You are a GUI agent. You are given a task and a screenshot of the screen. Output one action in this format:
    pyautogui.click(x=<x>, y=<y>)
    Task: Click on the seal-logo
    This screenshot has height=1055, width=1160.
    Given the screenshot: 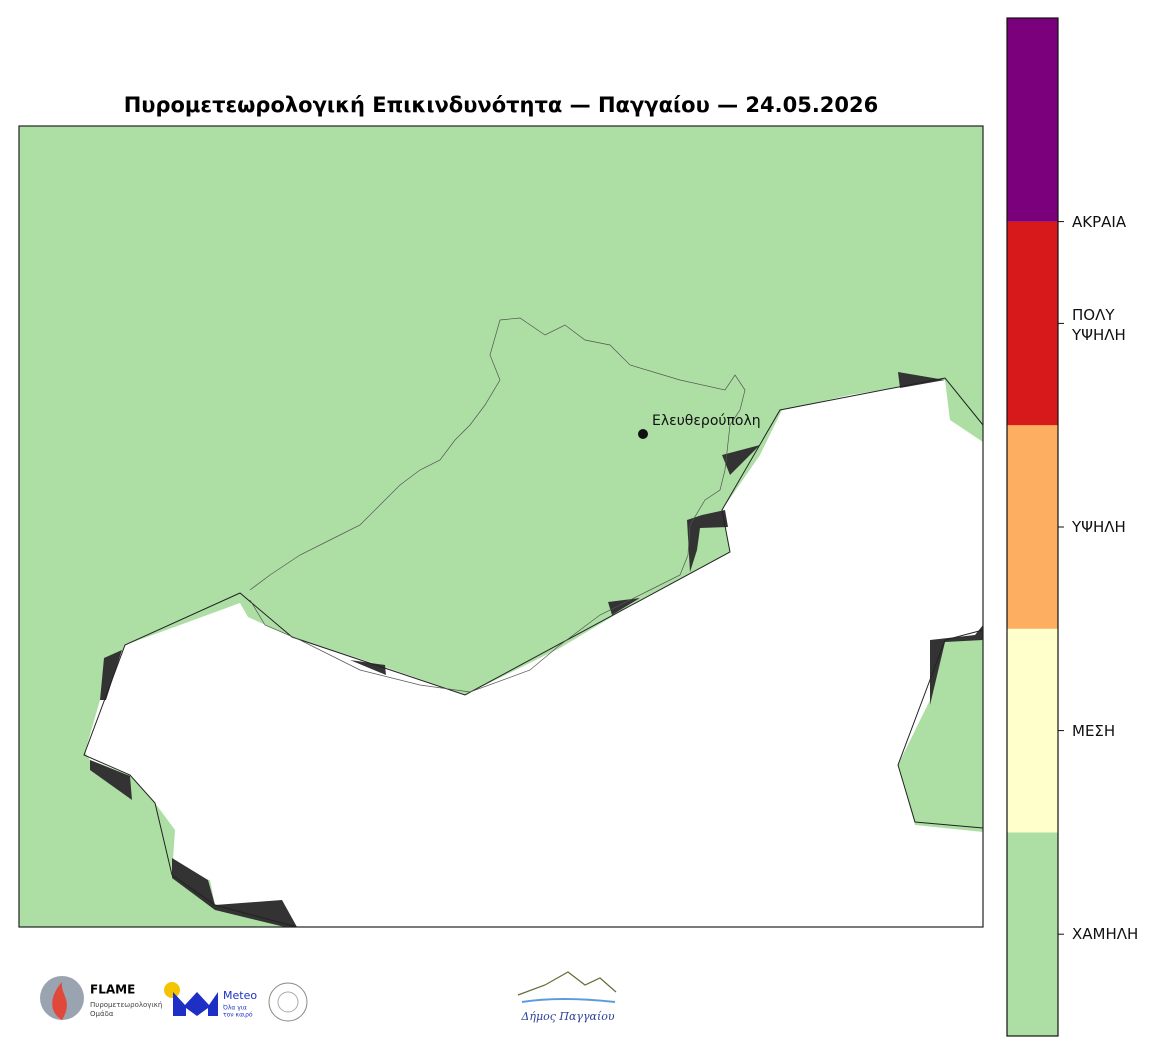 What is the action you would take?
    pyautogui.click(x=288, y=1002)
    